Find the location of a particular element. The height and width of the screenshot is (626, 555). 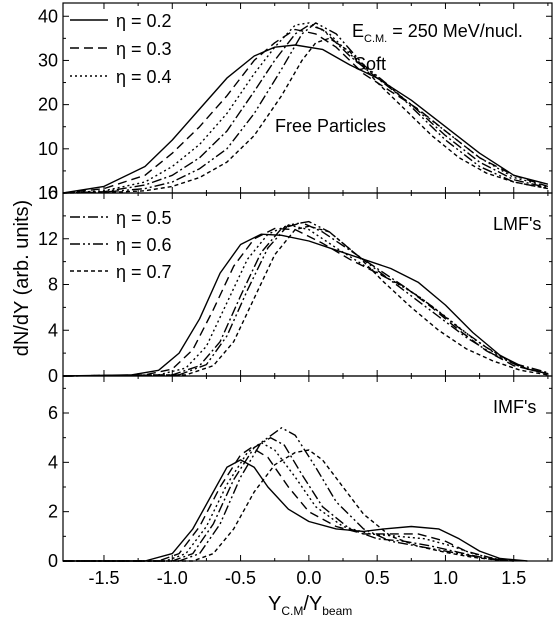

panel-label-imfs: IMF's is located at coordinates (514, 407).